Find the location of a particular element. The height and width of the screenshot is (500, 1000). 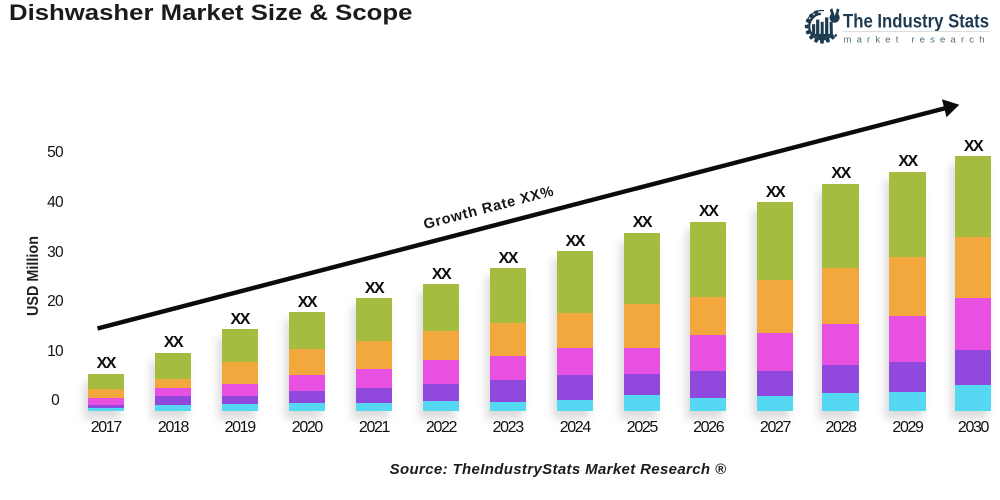

svg-text: market research is located at coordinates (914, 40).